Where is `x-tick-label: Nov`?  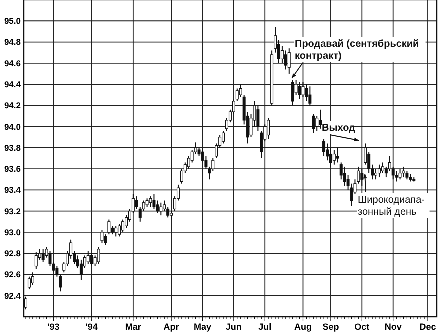 x-tick-label: Nov is located at coordinates (393, 327).